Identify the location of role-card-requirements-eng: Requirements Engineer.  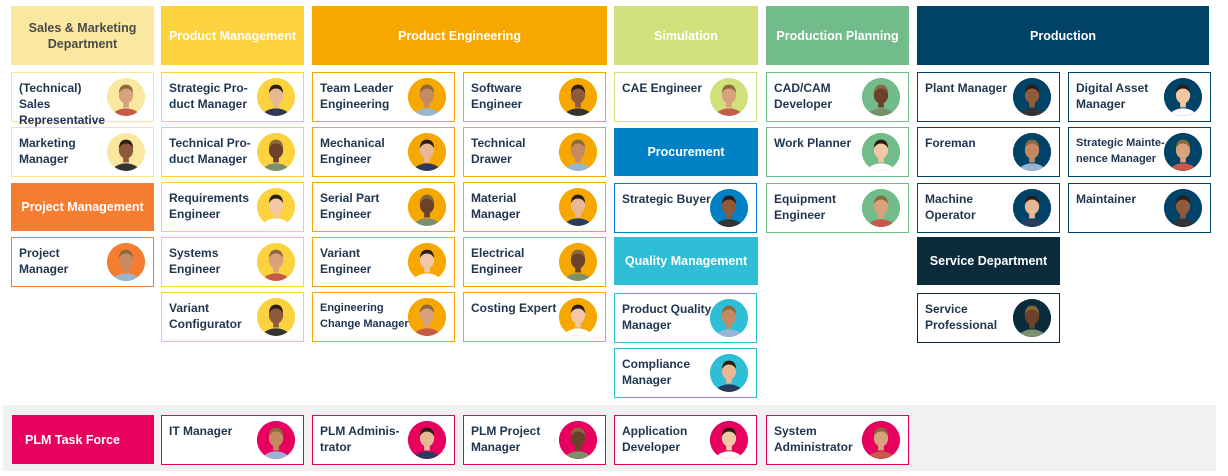
(232, 207).